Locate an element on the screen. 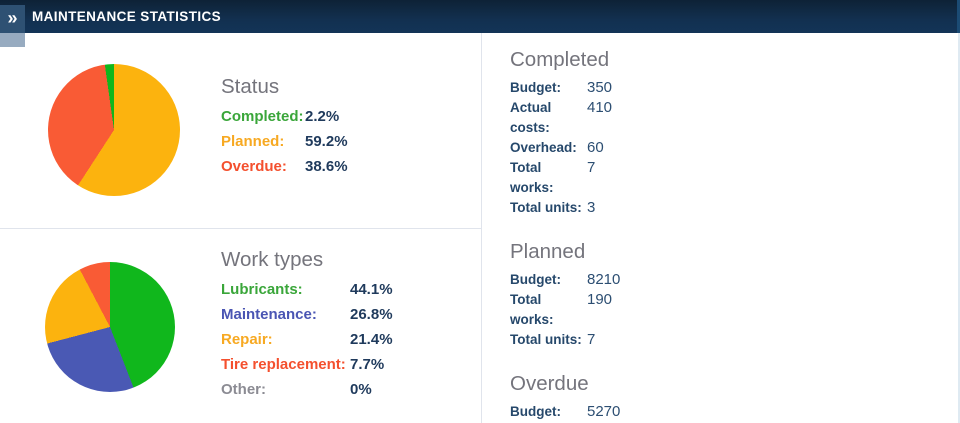 The width and height of the screenshot is (960, 423). stats-label: Overhead: is located at coordinates (543, 147).